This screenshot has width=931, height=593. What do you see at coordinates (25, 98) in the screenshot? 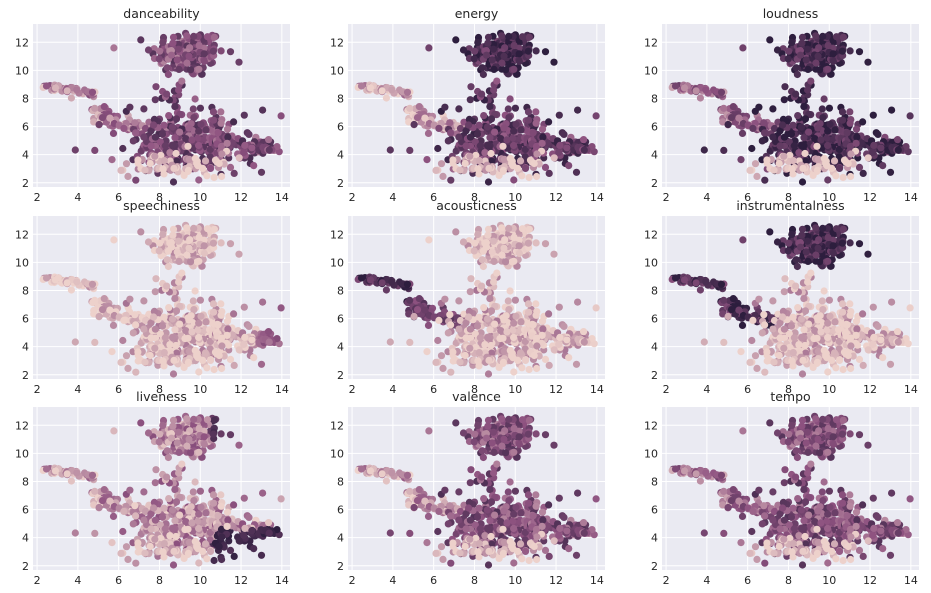
I see `y-tick-label: 8` at bounding box center [25, 98].